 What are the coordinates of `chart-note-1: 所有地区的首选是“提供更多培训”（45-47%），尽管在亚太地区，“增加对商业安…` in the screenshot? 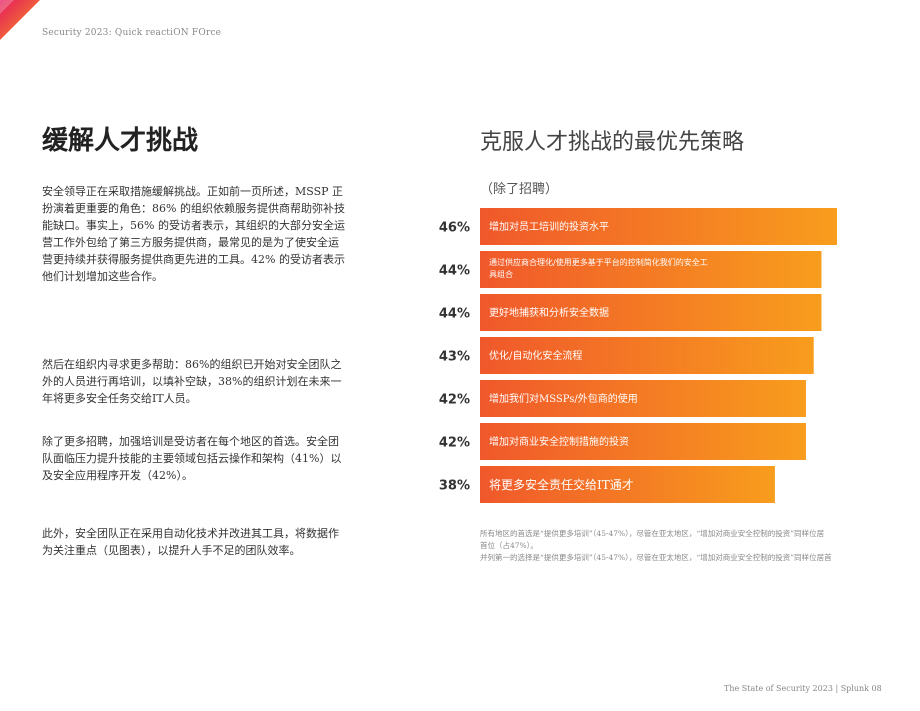 It's located at (652, 539).